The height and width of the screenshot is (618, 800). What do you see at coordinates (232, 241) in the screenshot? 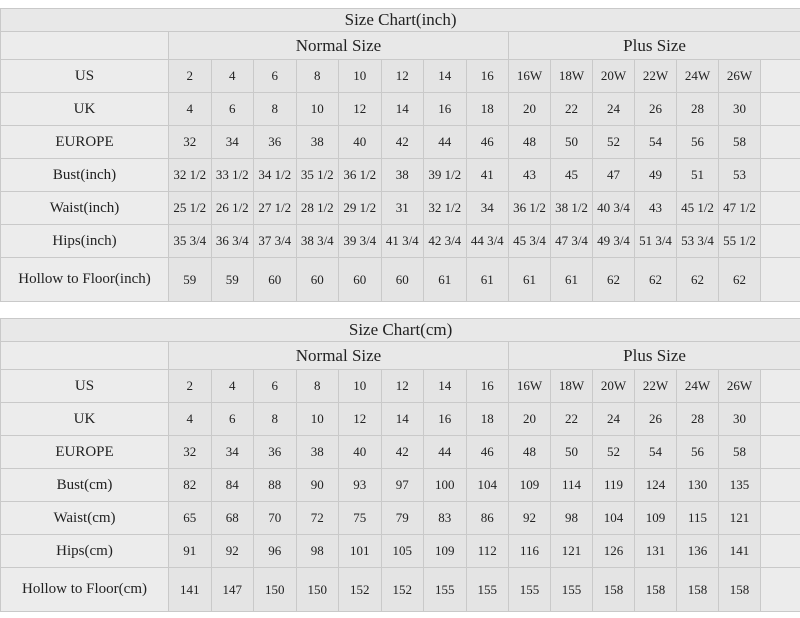
I see `size-cell: 36 3/4` at bounding box center [232, 241].